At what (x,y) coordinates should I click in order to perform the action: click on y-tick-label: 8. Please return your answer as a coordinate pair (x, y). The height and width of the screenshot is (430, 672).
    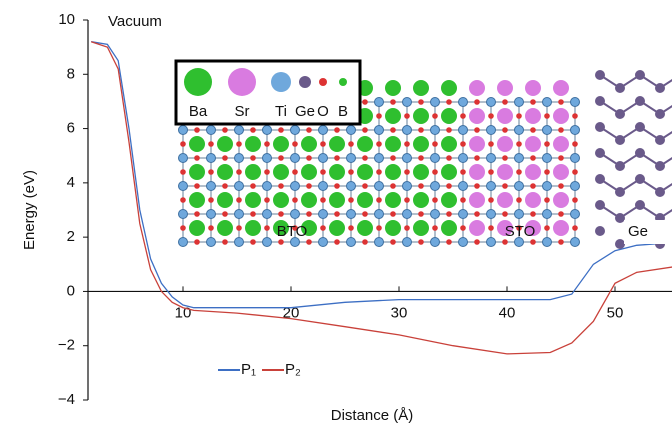
    Looking at the image, I should click on (71, 73).